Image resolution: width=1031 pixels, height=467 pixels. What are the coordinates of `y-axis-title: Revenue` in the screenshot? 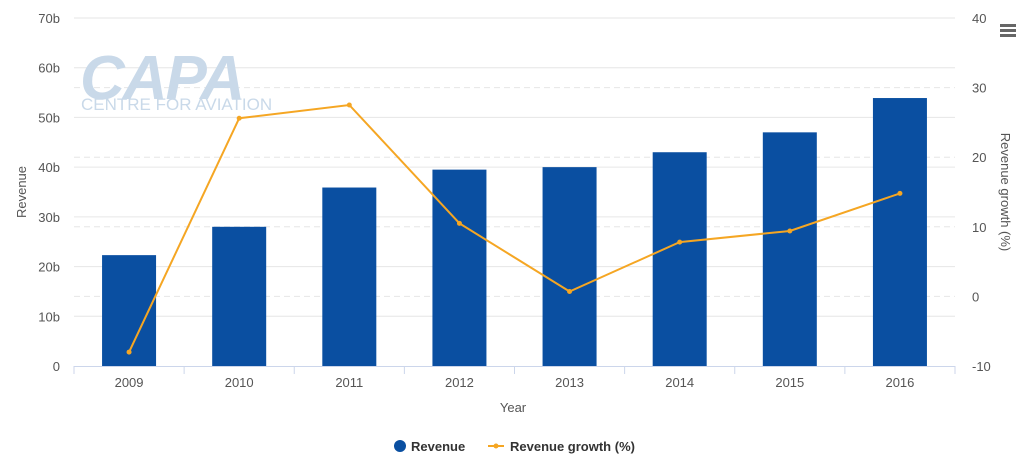 It's located at (21, 192).